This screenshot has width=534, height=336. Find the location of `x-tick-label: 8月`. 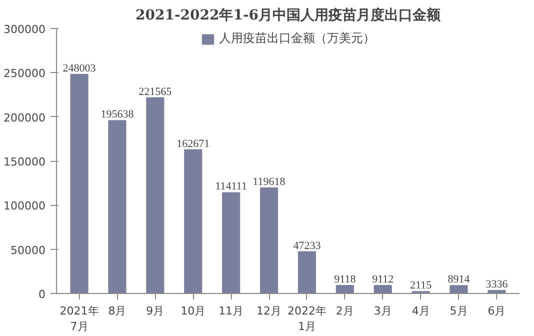

x-tick-label: 8月 is located at coordinates (117, 311).